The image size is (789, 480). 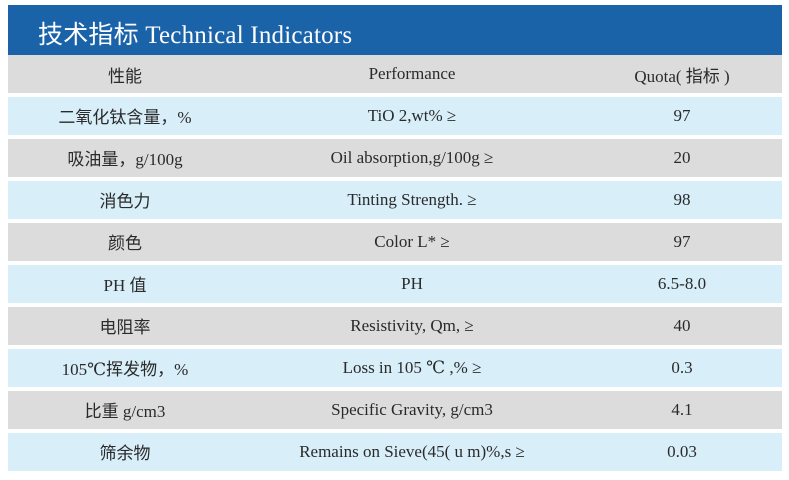 I want to click on table-row: 比重 g/cm3 Specific Gravity, g/cm3 4.1, so click(x=395, y=409).